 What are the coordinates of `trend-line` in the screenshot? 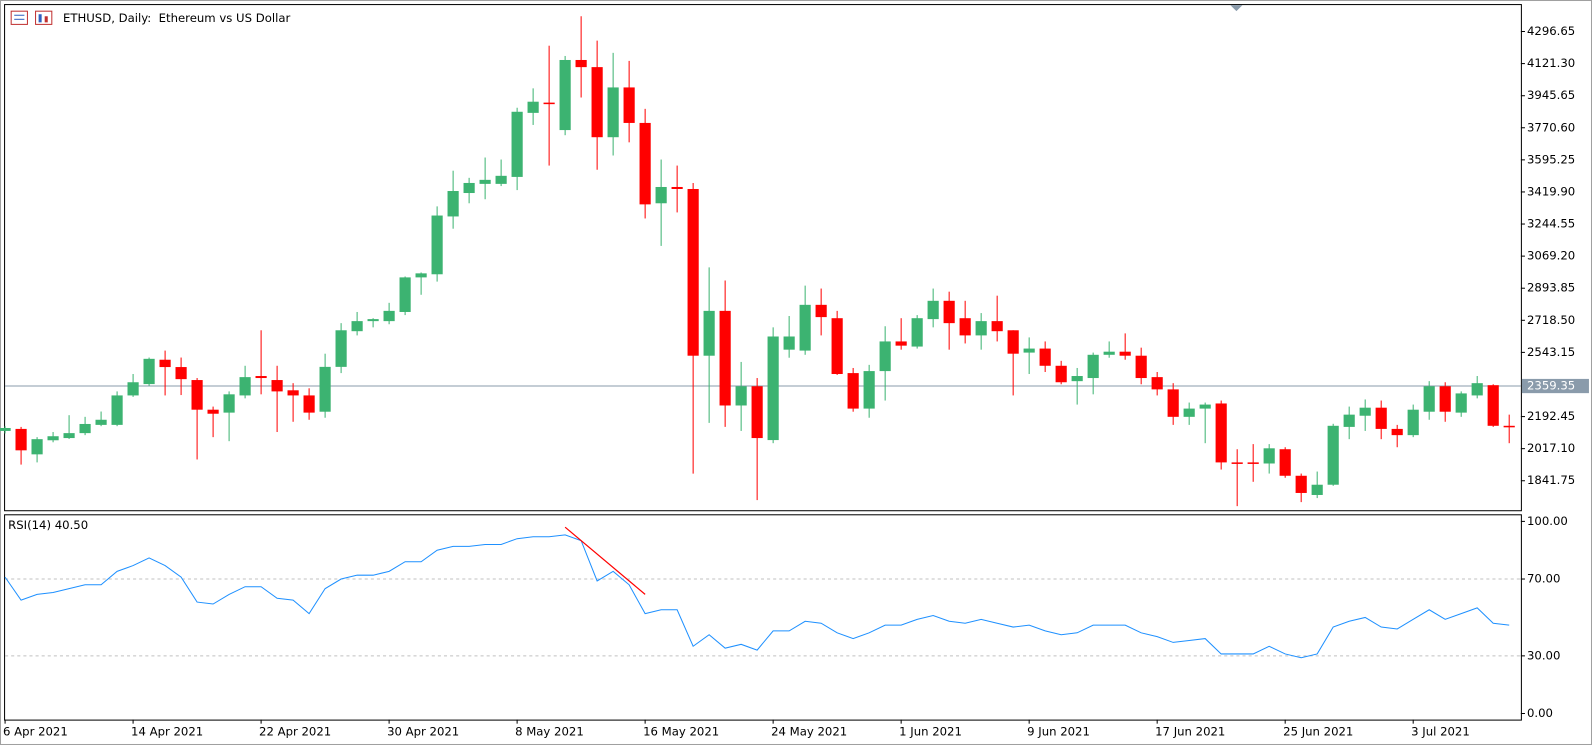 It's located at (605, 560).